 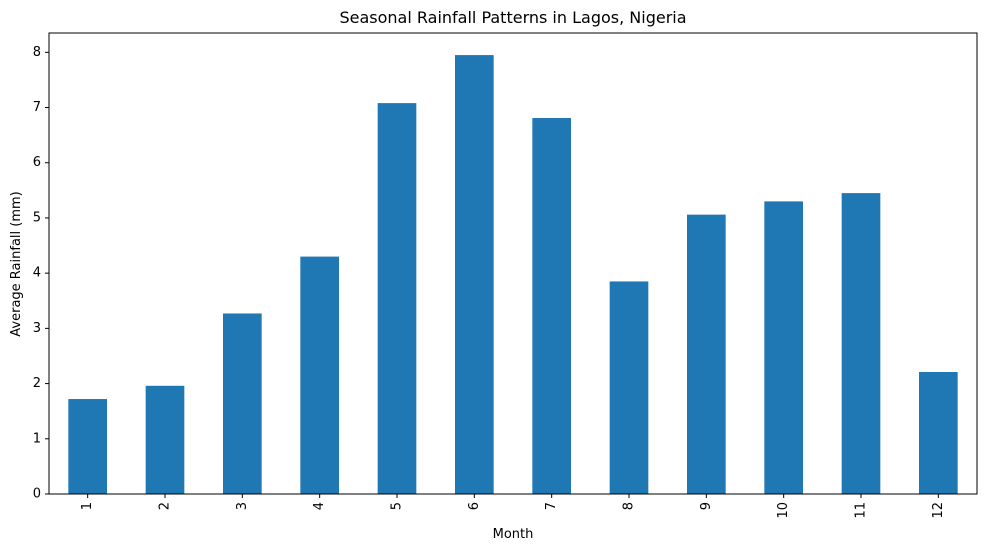 What do you see at coordinates (513, 506) in the screenshot?
I see `x-axis-ticks: 1 2 3 4 5 6 7 8 9 10 11 12` at bounding box center [513, 506].